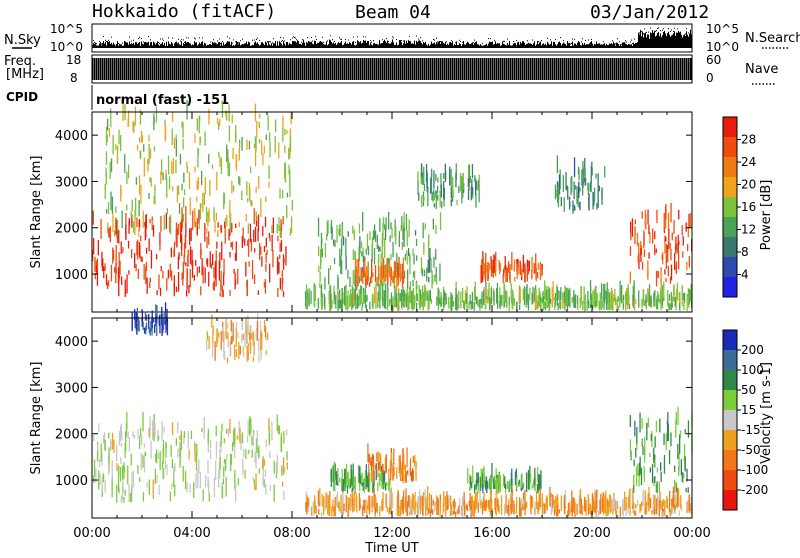 The image size is (800, 558). What do you see at coordinates (649, 12) in the screenshot?
I see `date-label: 03/Jan/2012` at bounding box center [649, 12].